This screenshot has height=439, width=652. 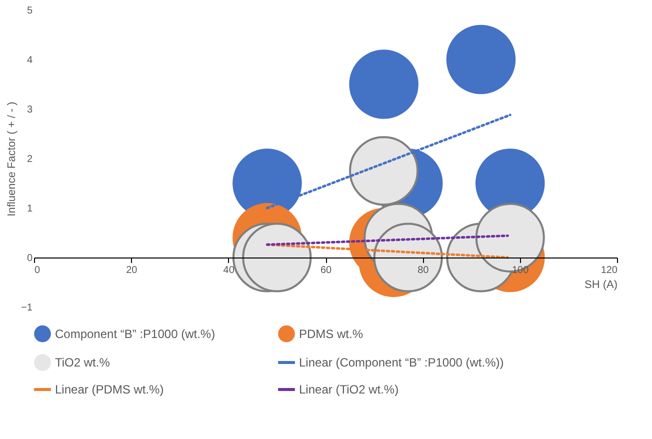 What do you see at coordinates (29, 159) in the screenshot?
I see `y-tick-label: 2` at bounding box center [29, 159].